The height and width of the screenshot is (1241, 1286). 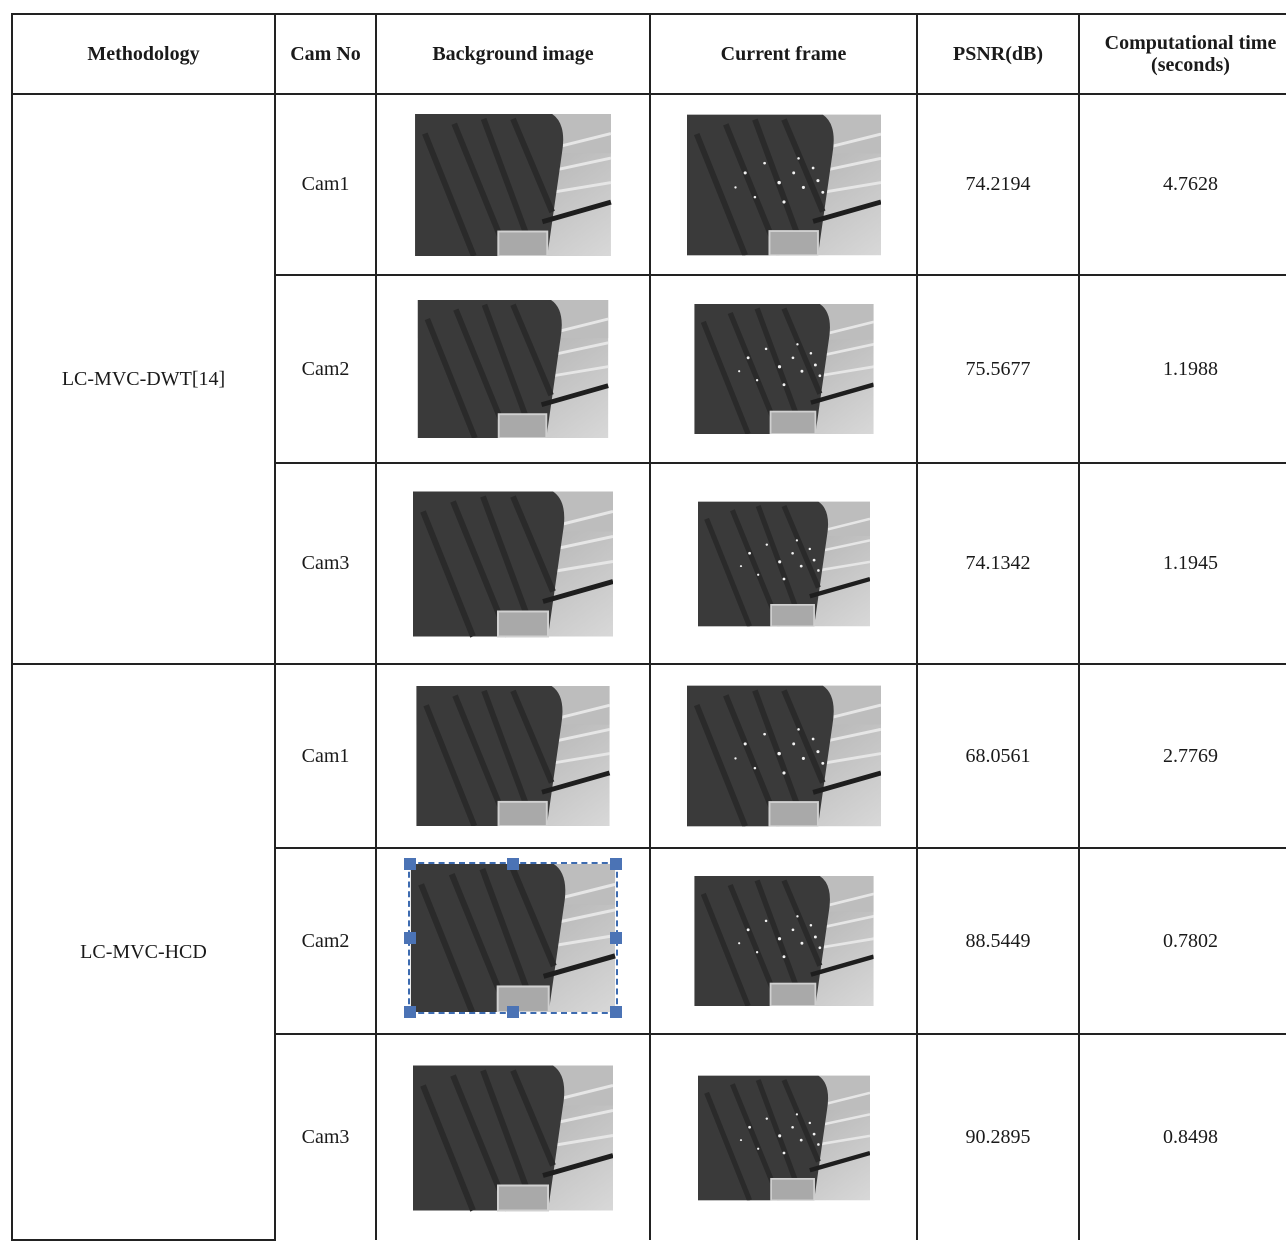 I want to click on resize-handle-top-right, so click(x=616, y=864).